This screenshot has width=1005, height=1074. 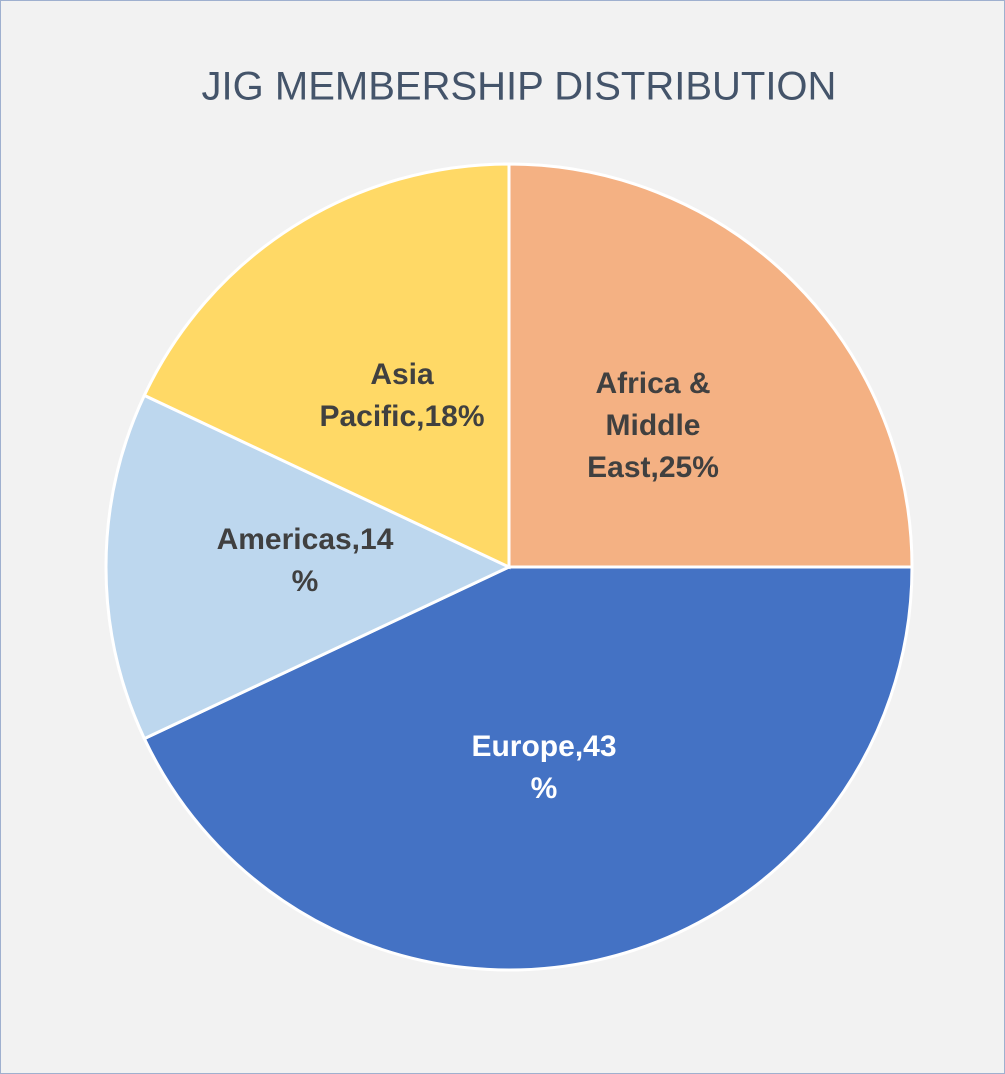 What do you see at coordinates (305, 560) in the screenshot?
I see `data-label: Americas,14%` at bounding box center [305, 560].